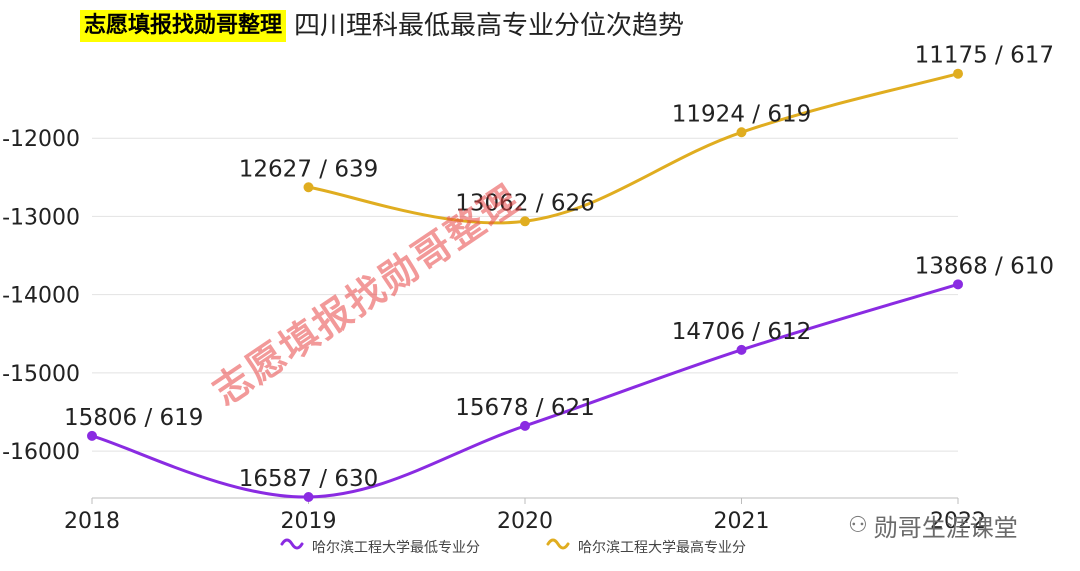 The height and width of the screenshot is (571, 1080). I want to click on y-tick-label-1: -13000, so click(41, 217).